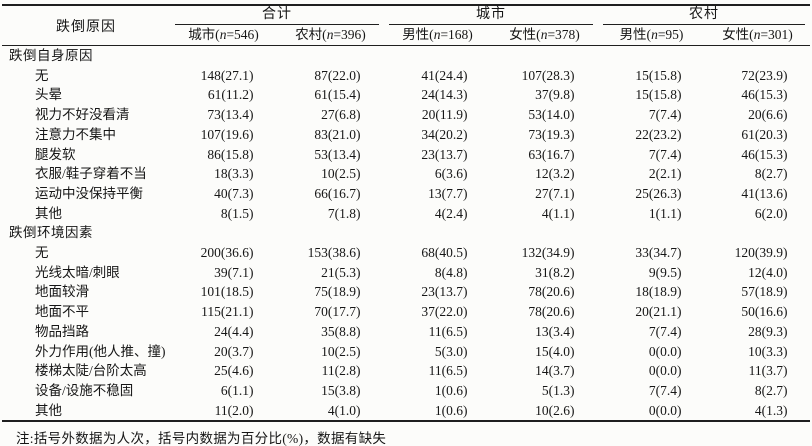 The image size is (812, 446). What do you see at coordinates (757, 273) in the screenshot?
I see `data-cell: 12(4.0)` at bounding box center [757, 273].